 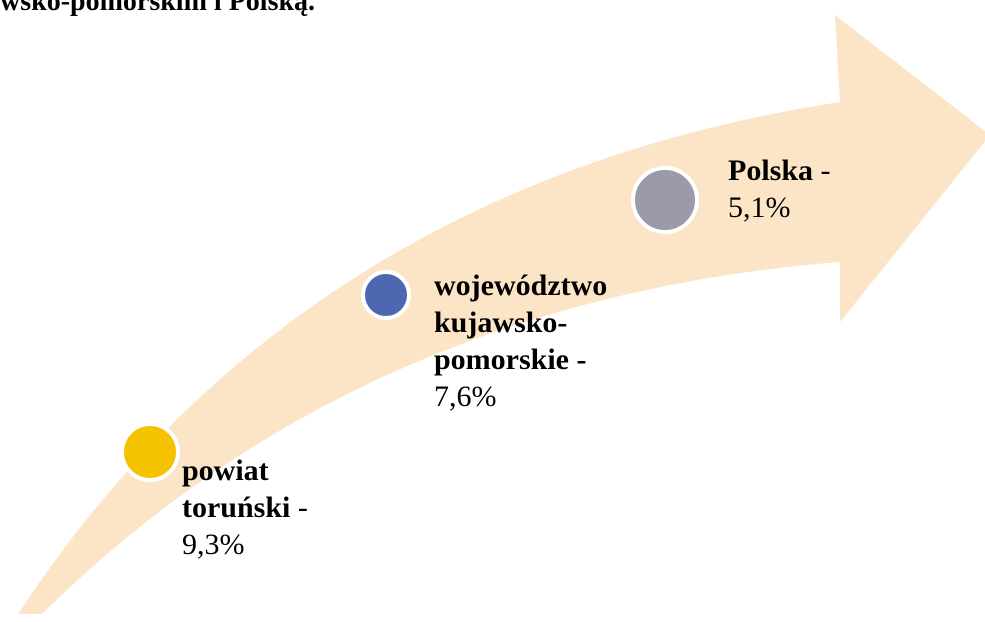 I want to click on label-3: Polska - 5,1%, so click(x=828, y=189).